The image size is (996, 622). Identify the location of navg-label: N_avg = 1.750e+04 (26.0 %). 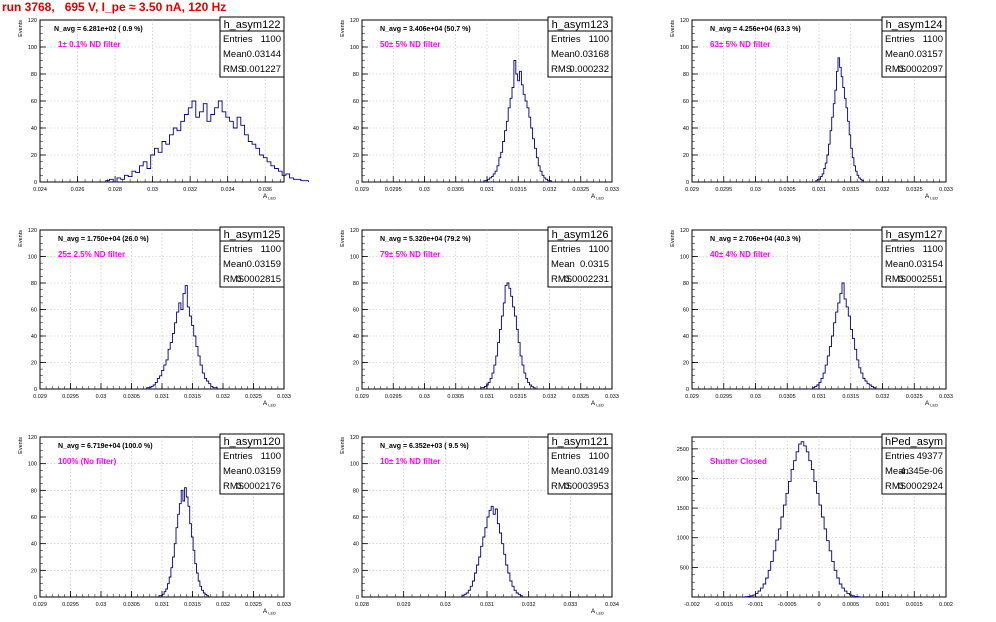
(103, 239).